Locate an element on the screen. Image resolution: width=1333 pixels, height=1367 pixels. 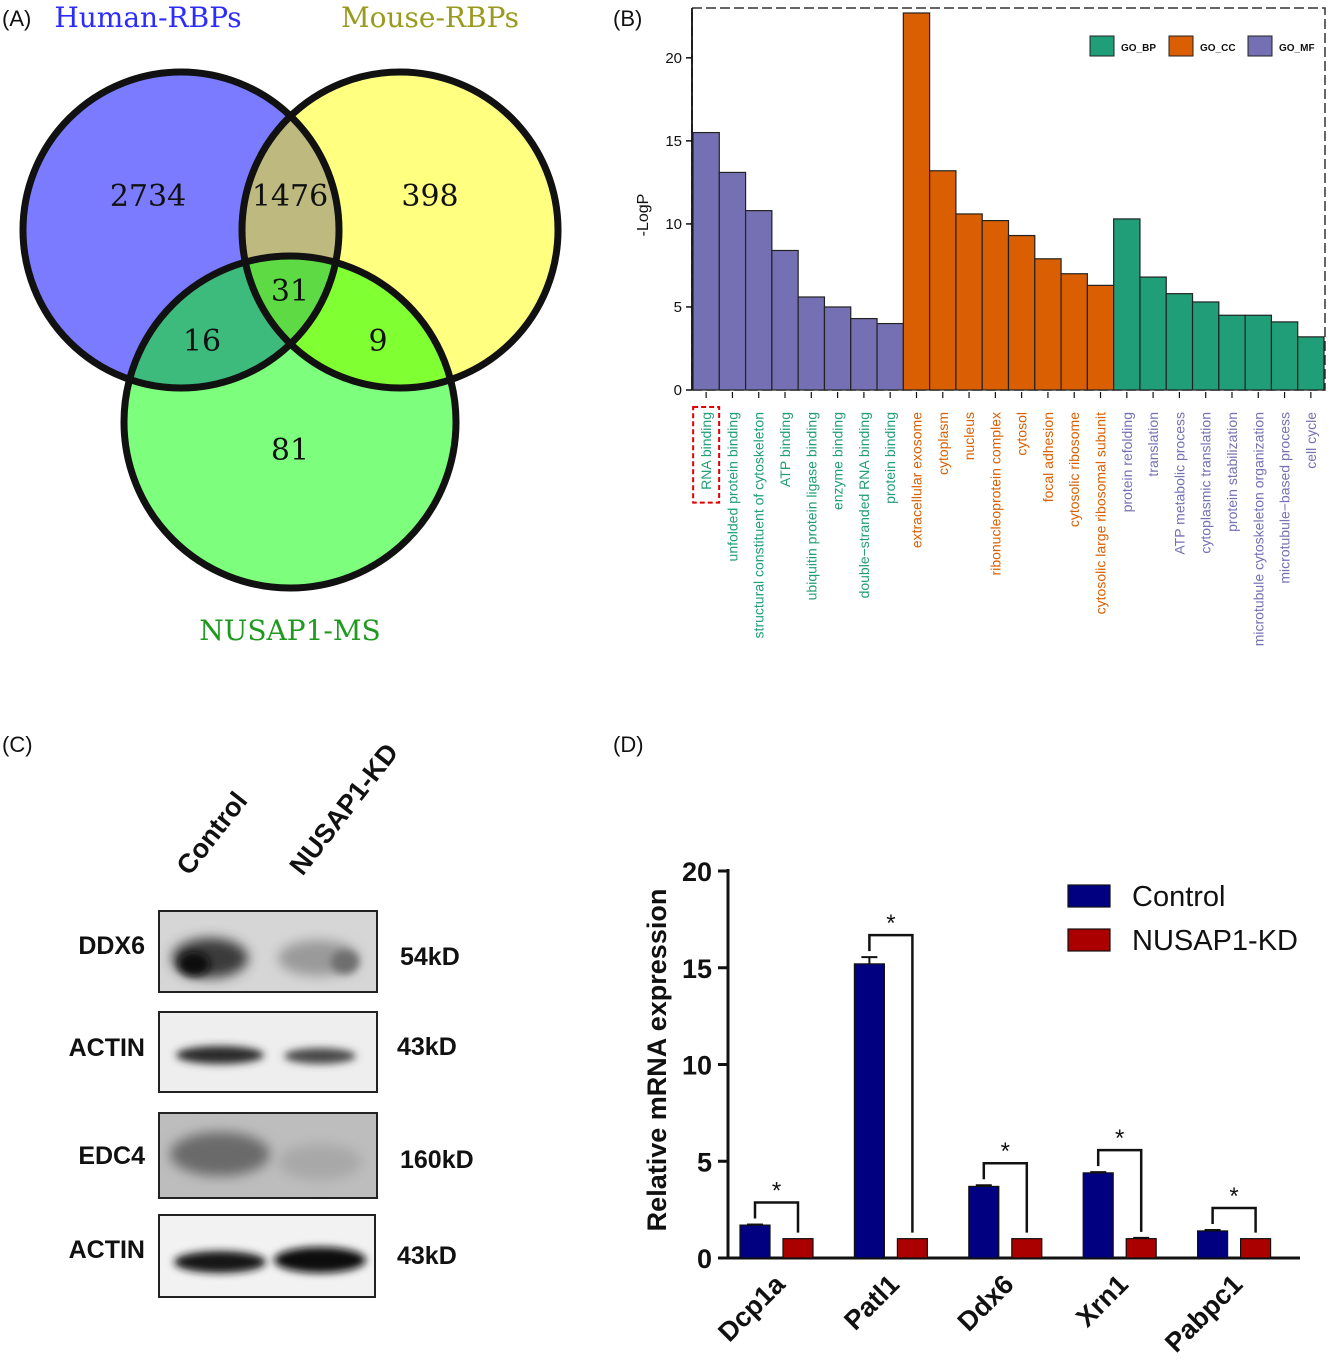
bar-xrn1-control is located at coordinates (1098, 1215).